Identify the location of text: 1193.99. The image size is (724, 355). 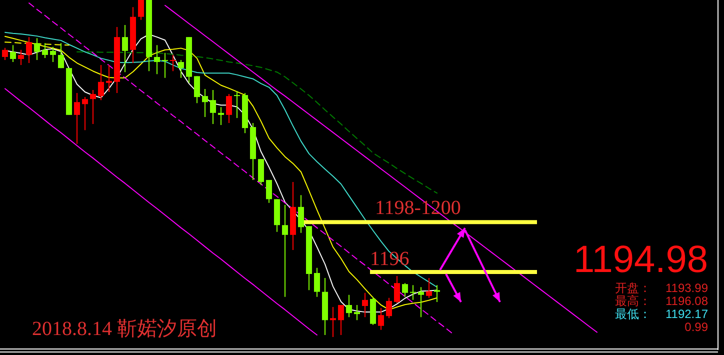
(687, 288).